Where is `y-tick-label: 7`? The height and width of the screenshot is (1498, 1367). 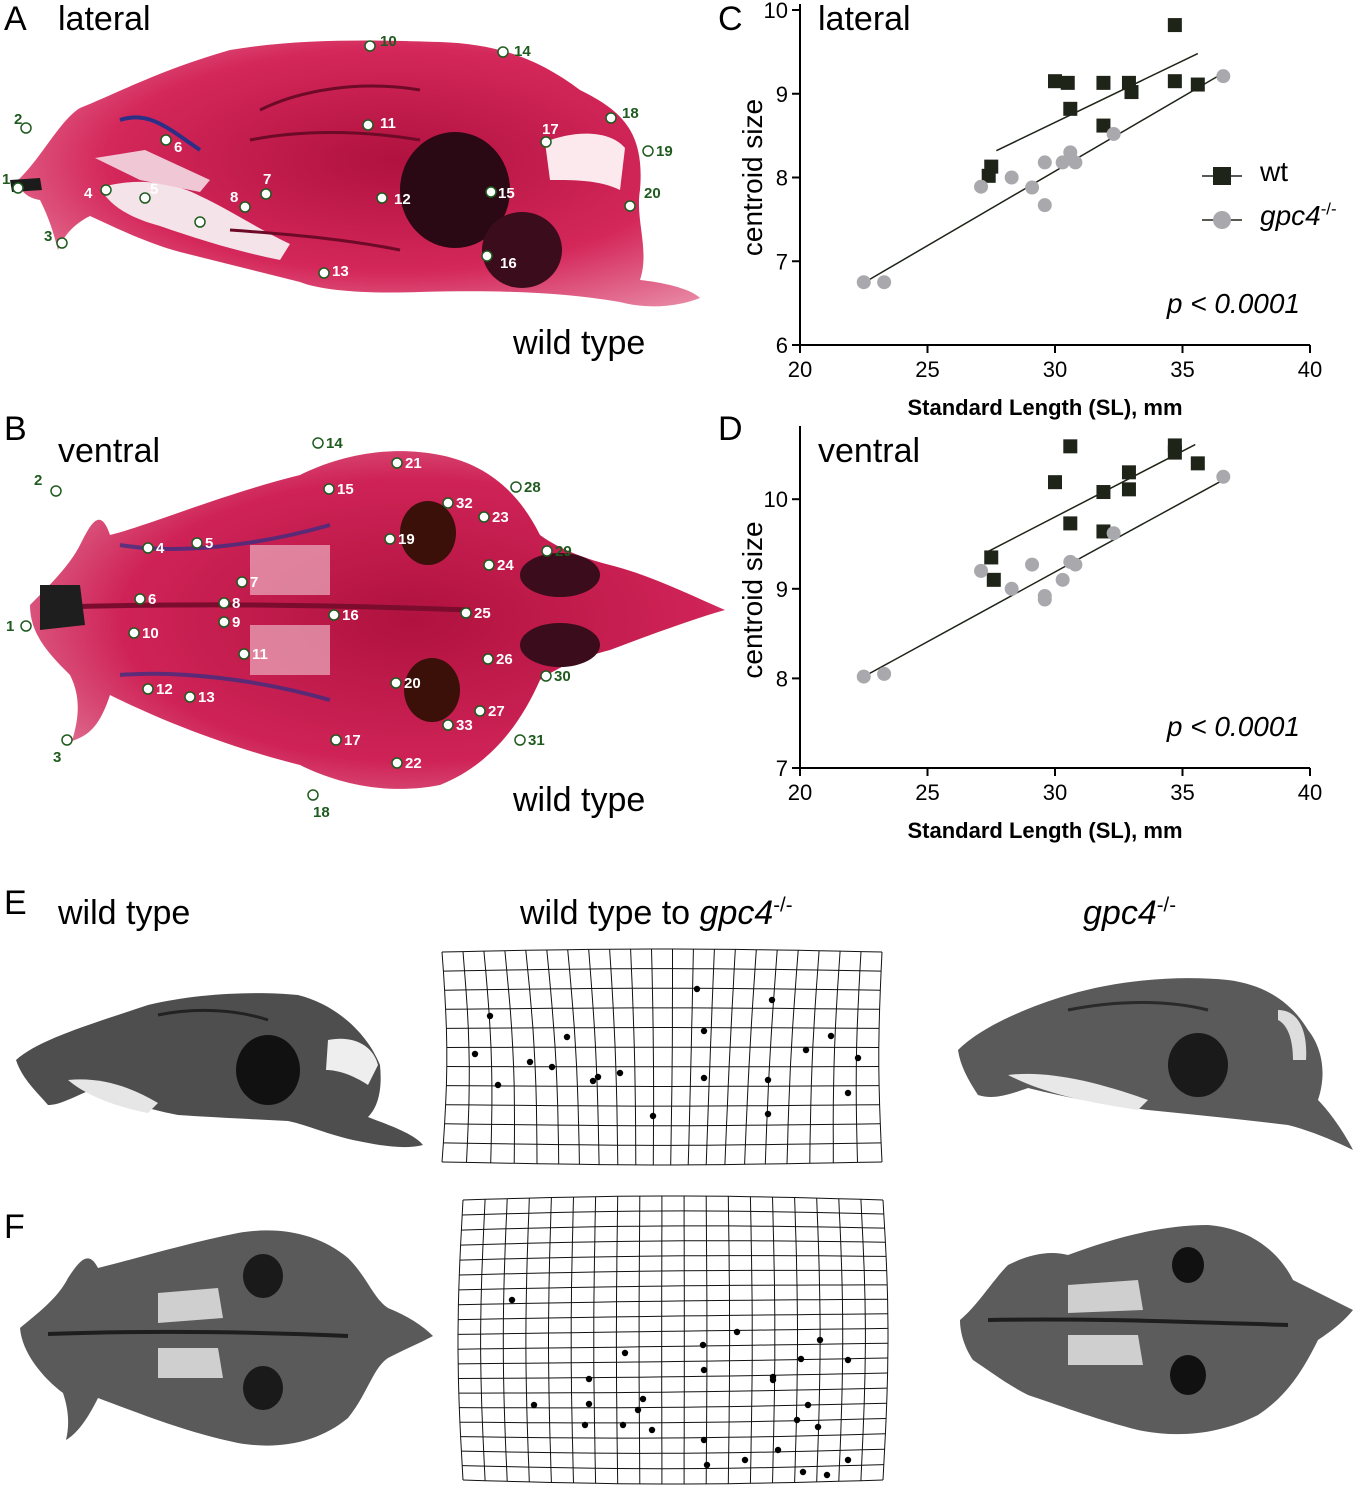 y-tick-label: 7 is located at coordinates (782, 261).